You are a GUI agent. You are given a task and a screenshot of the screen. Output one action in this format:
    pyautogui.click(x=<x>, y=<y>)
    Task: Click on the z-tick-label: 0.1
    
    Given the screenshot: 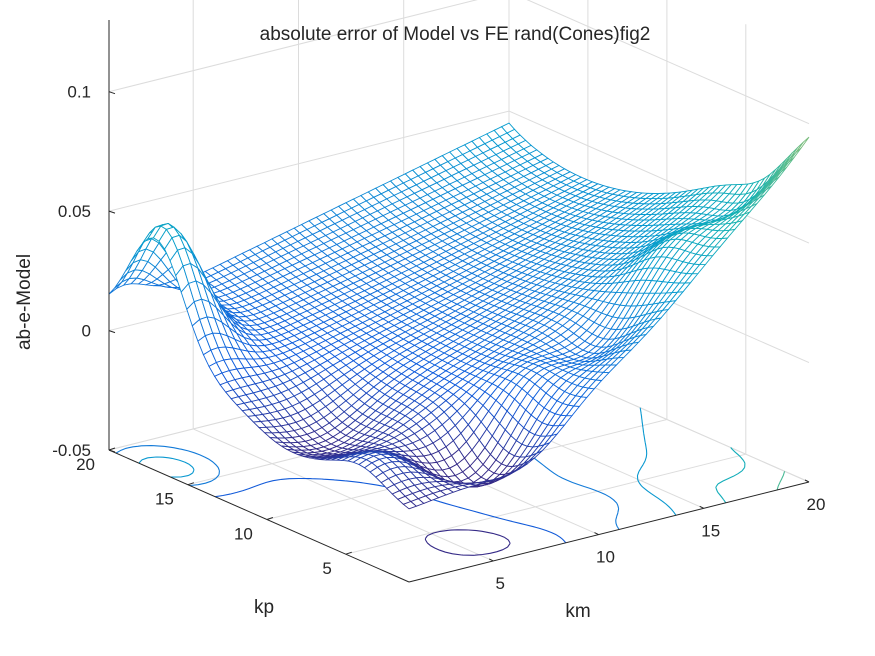 What is the action you would take?
    pyautogui.click(x=79, y=92)
    